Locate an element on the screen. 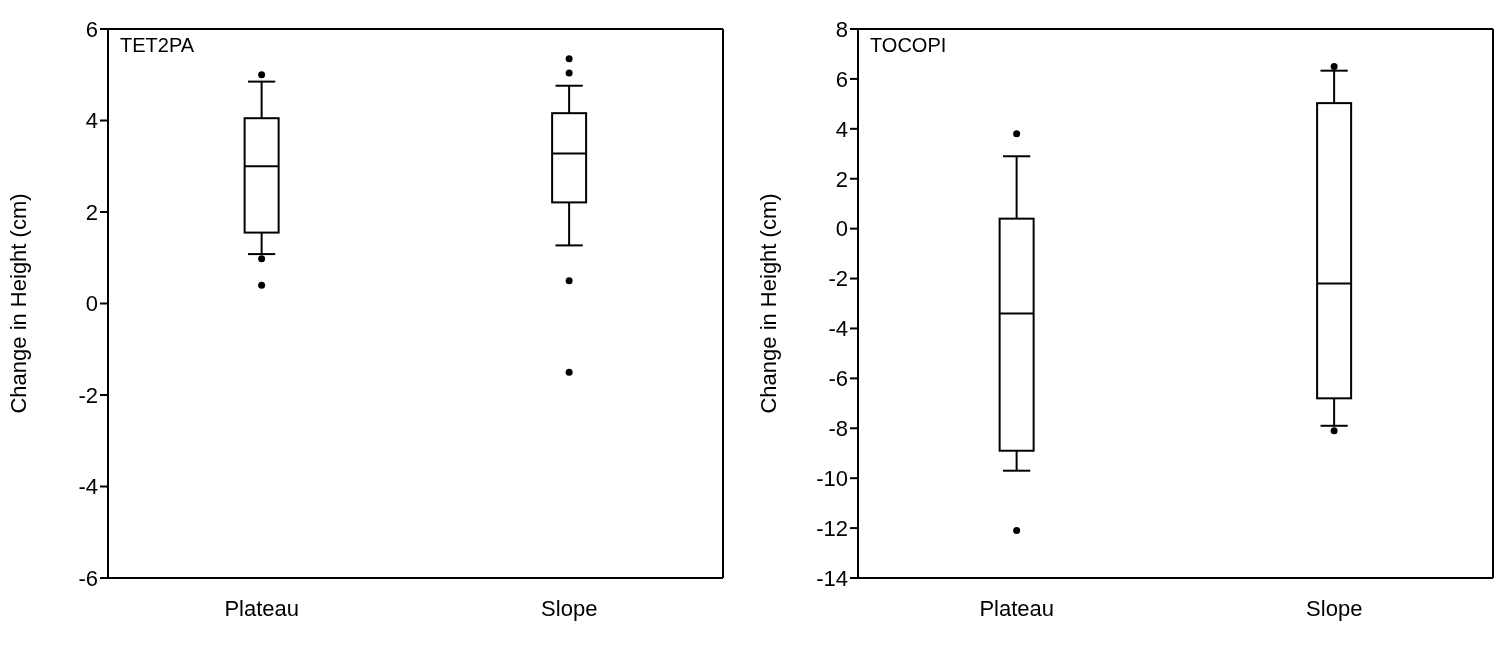  y-tick-label: -10 is located at coordinates (832, 478).